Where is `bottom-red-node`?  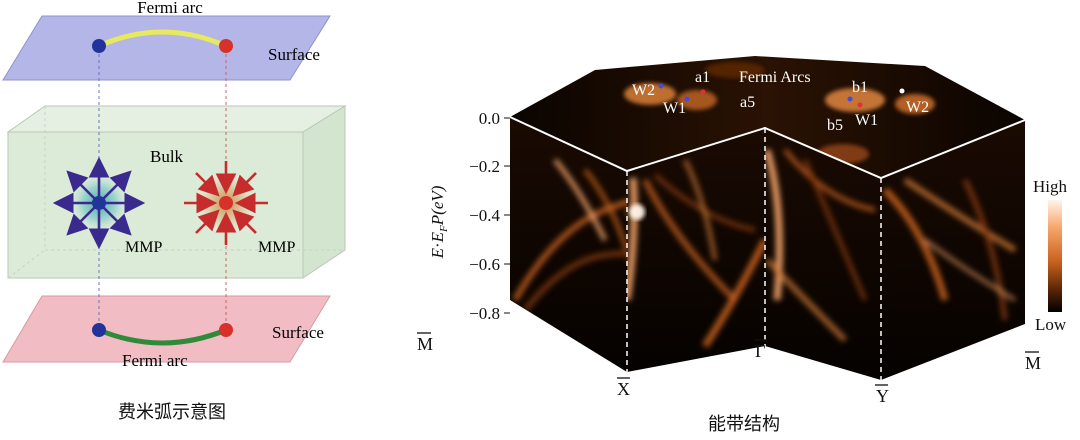
bottom-red-node is located at coordinates (226, 330).